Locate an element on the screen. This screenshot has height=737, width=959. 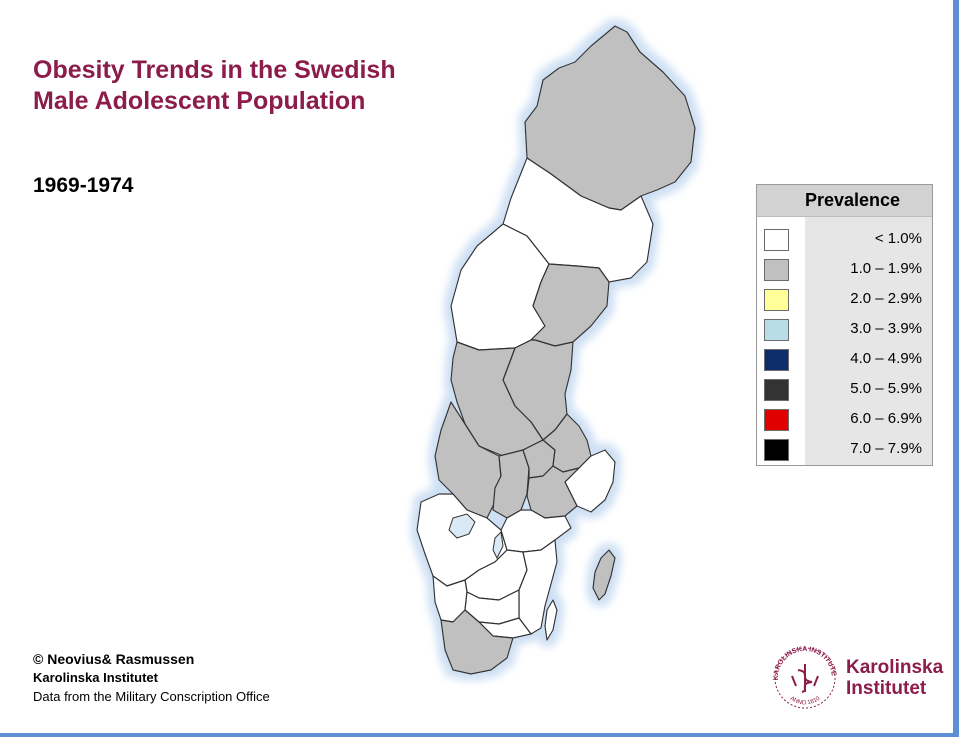
karolinska-seal-logo: KAROLINSKA INSTITUTET ANNO 1810 is located at coordinates (803, 674).